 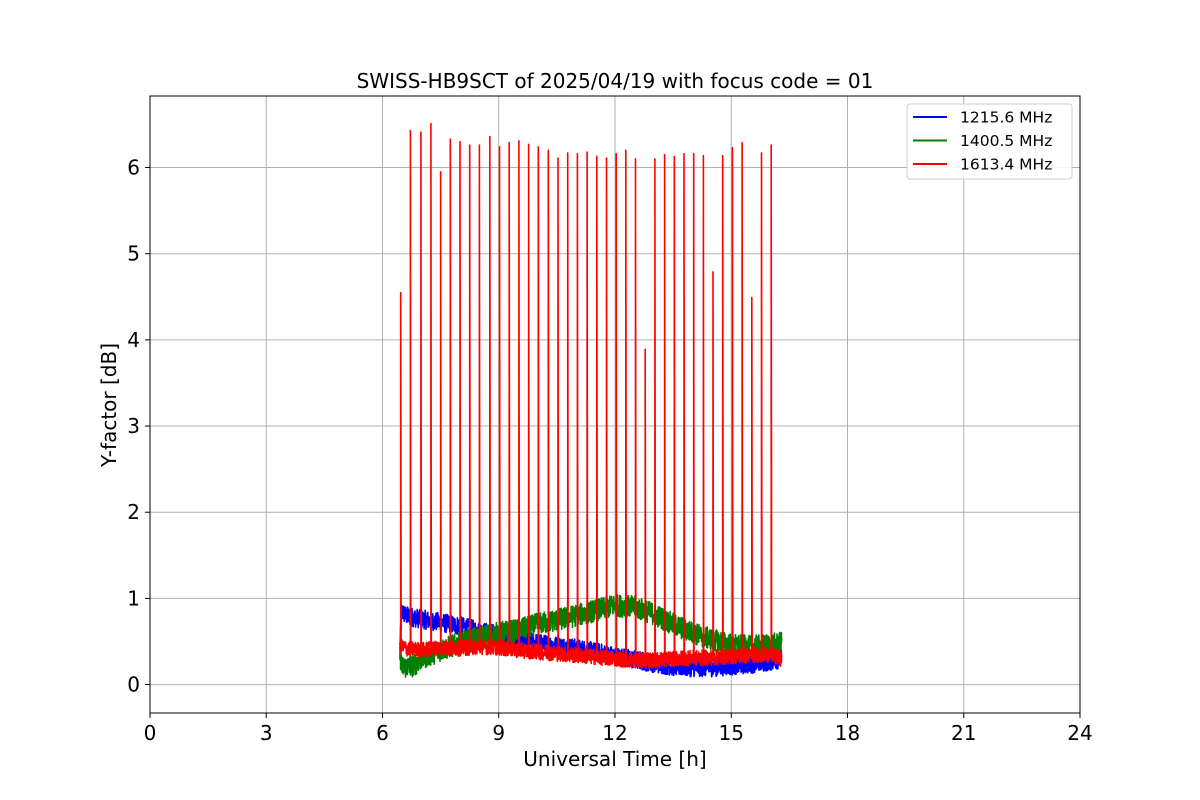 What do you see at coordinates (498, 733) in the screenshot?
I see `x-tick-label: 9` at bounding box center [498, 733].